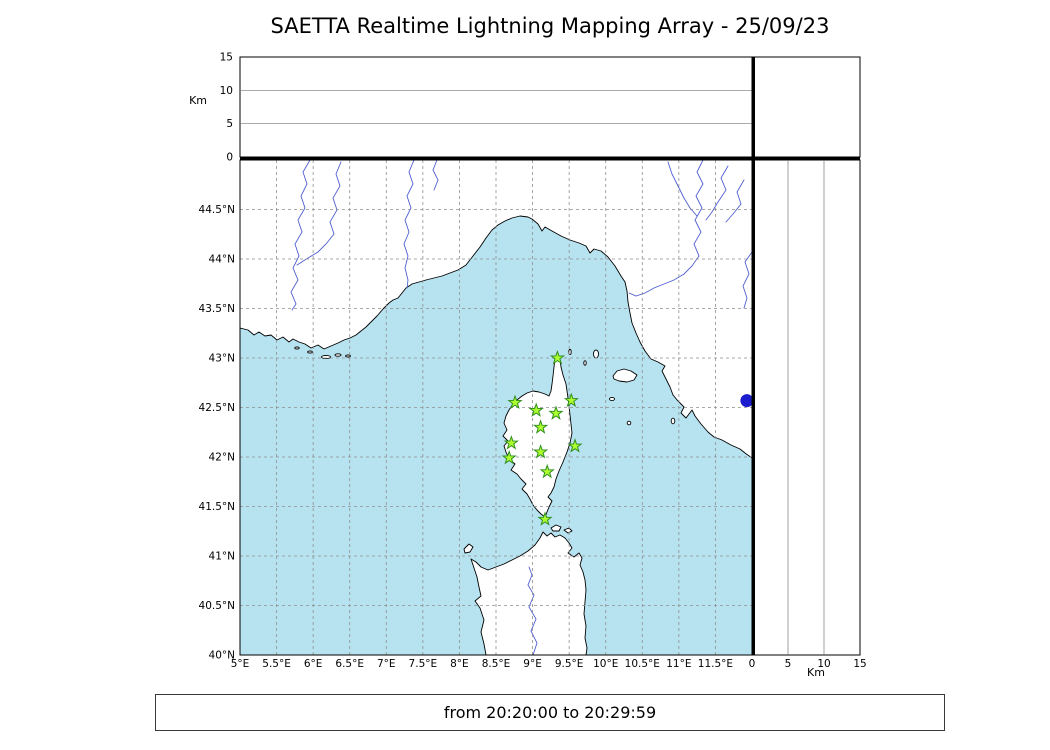 This screenshot has width=1050, height=750. What do you see at coordinates (717, 193) in the screenshot?
I see `river-arno-branch2` at bounding box center [717, 193].